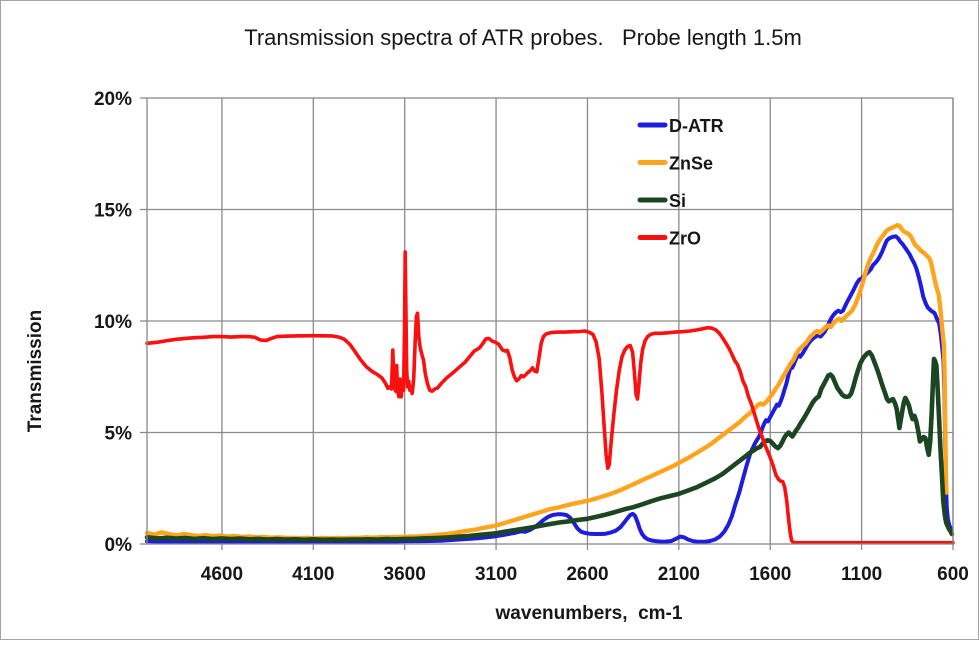 This screenshot has height=646, width=979. What do you see at coordinates (677, 201) in the screenshot?
I see `legend-label-si: Si` at bounding box center [677, 201].